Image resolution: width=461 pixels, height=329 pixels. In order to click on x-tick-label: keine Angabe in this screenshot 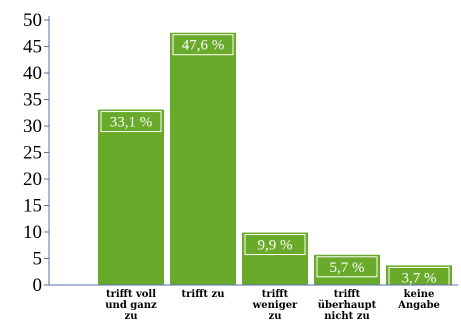, I will do `click(418, 300)`.